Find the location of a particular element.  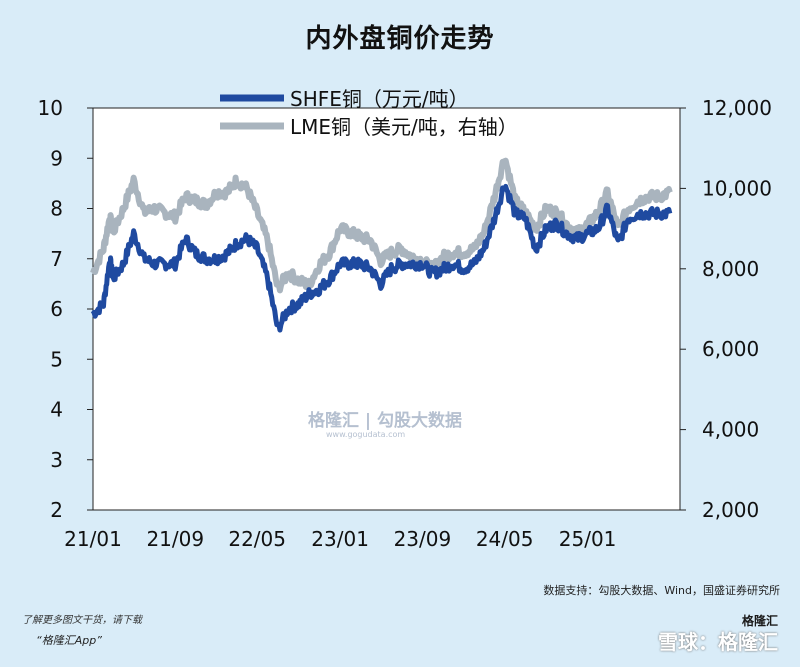

x-axis-label: 25/01 is located at coordinates (588, 539).